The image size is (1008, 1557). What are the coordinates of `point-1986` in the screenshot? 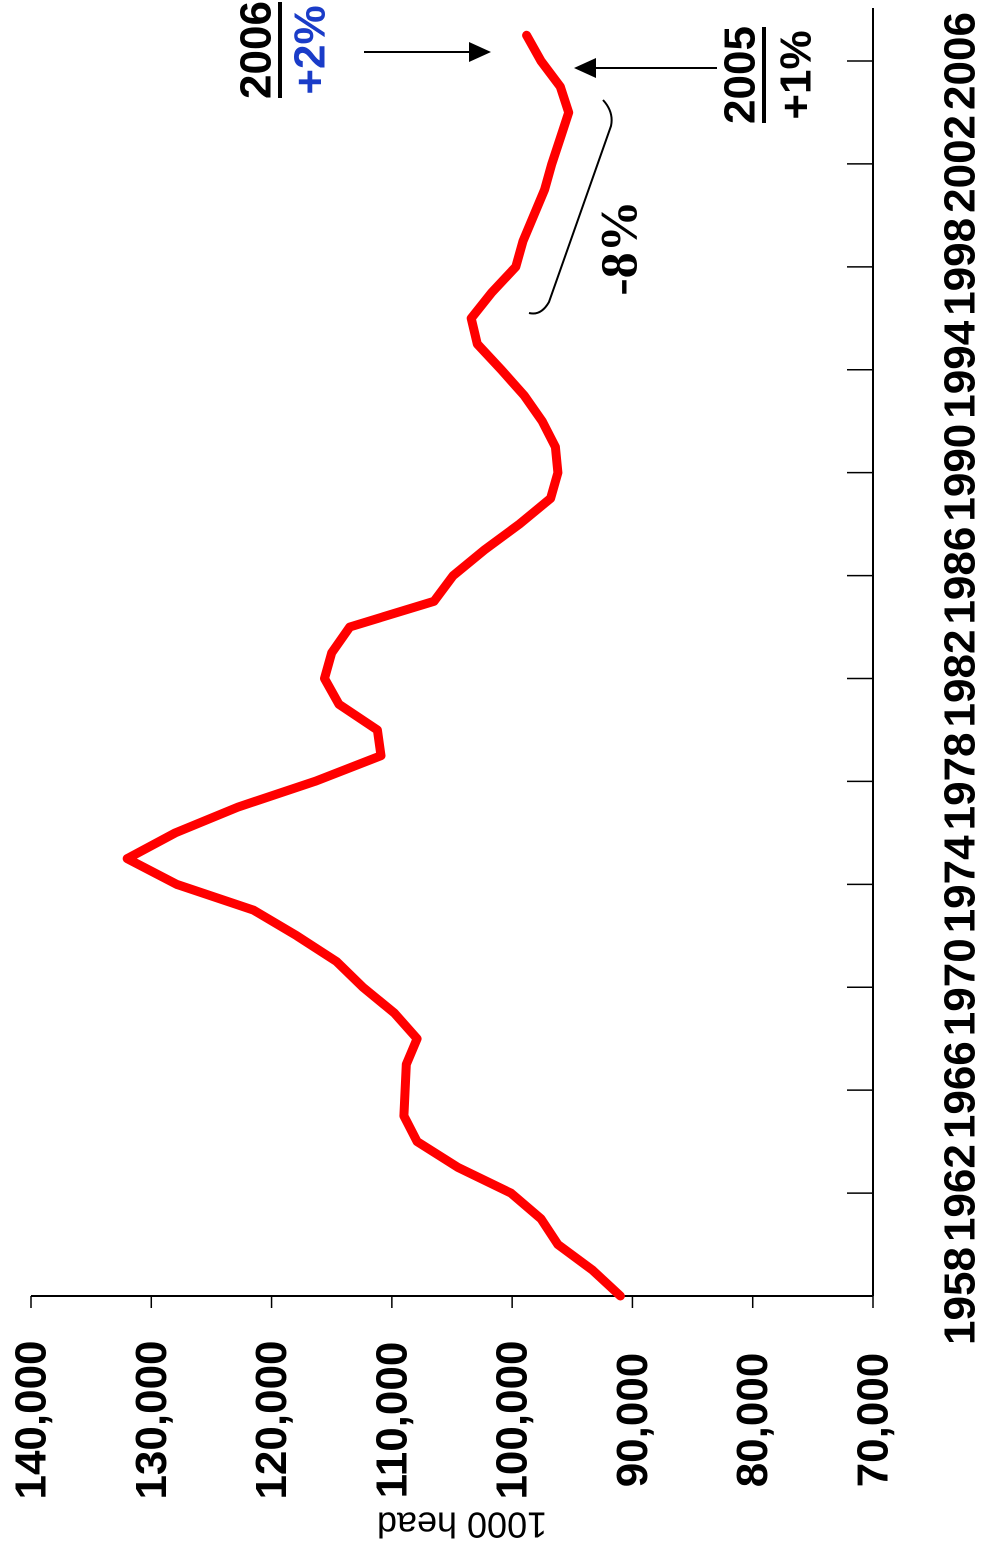 It's located at (453, 576).